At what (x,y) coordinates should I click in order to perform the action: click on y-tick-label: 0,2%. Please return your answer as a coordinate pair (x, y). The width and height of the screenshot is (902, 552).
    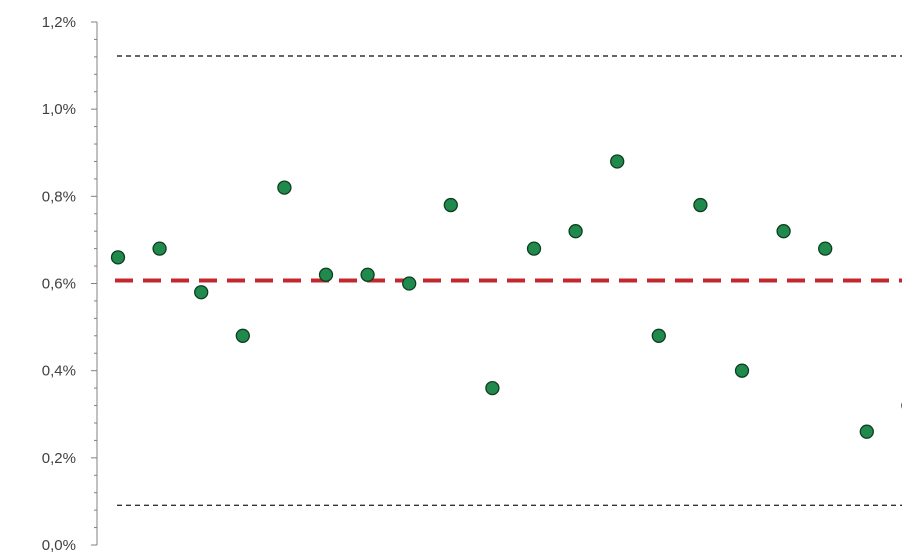
    Looking at the image, I should click on (59, 458).